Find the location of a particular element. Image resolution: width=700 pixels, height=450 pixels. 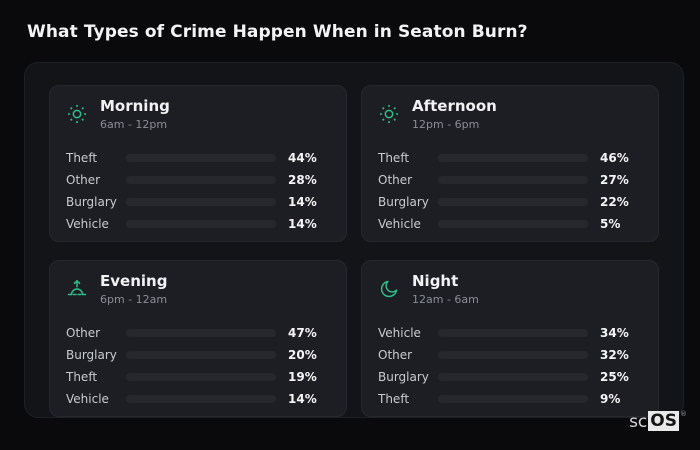

crime-row: Theft 44% is located at coordinates (198, 158).